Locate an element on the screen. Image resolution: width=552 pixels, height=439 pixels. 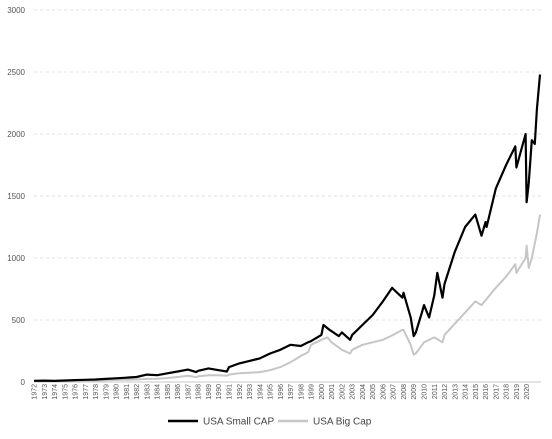
x-tick-label: 1978 is located at coordinates (96, 392).